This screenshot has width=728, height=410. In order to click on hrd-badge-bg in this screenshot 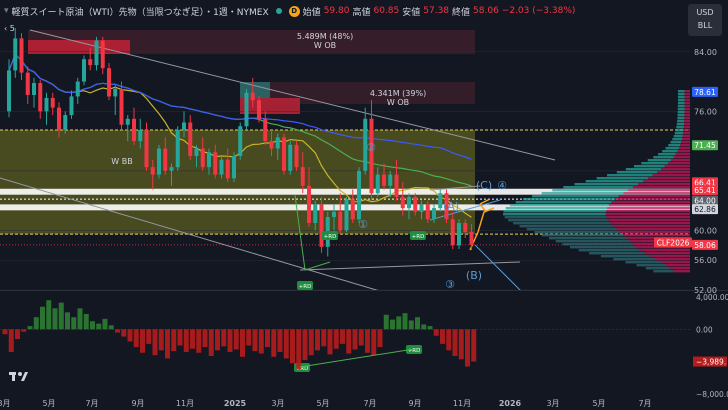, I will do `click(305, 285)`.